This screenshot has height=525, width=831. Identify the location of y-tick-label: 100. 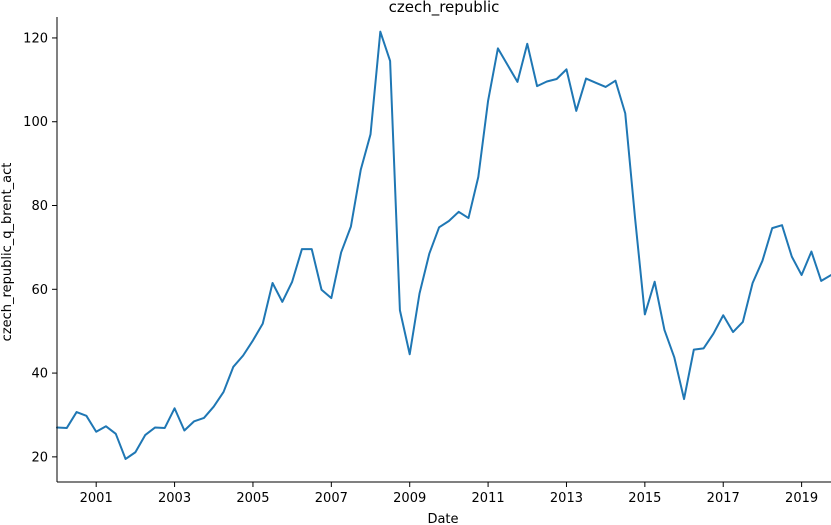
(35, 122).